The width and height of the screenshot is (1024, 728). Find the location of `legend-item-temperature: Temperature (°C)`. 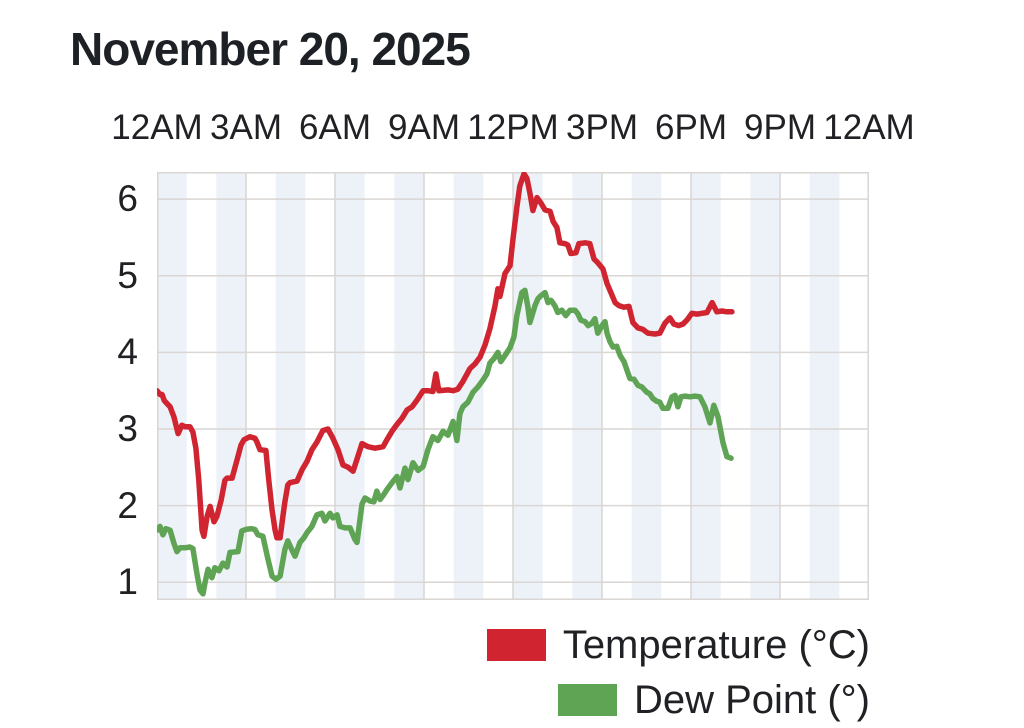

legend-item-temperature: Temperature (°C) is located at coordinates (678, 645).